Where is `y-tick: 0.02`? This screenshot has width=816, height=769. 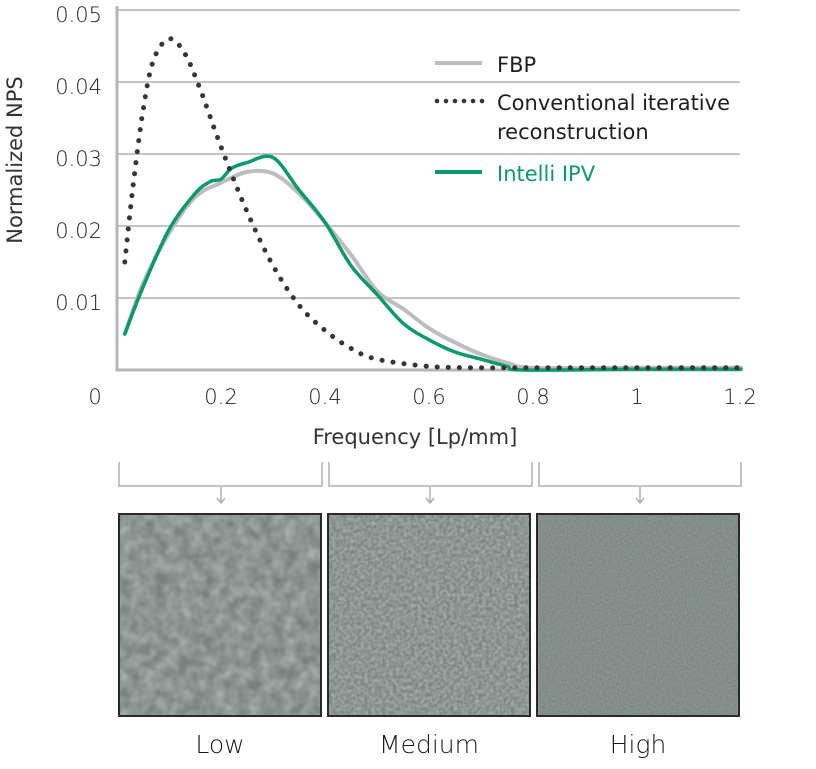
y-tick: 0.02 is located at coordinates (78, 231).